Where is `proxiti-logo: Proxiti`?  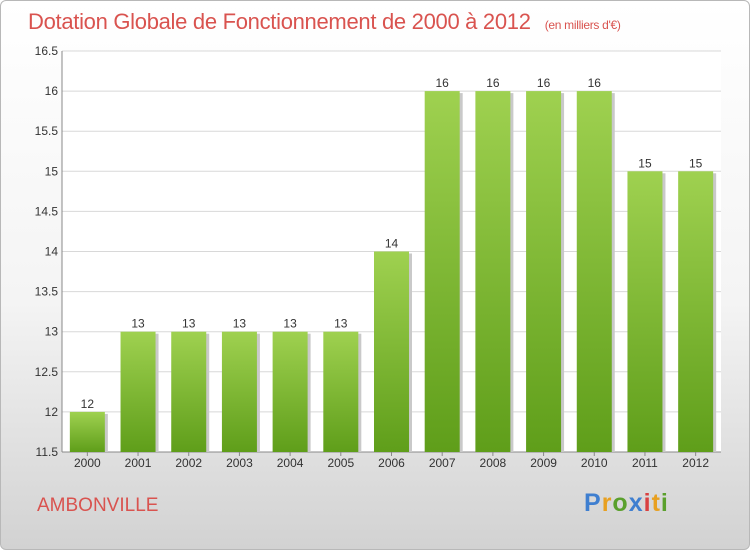 proxiti-logo: Proxiti is located at coordinates (626, 503).